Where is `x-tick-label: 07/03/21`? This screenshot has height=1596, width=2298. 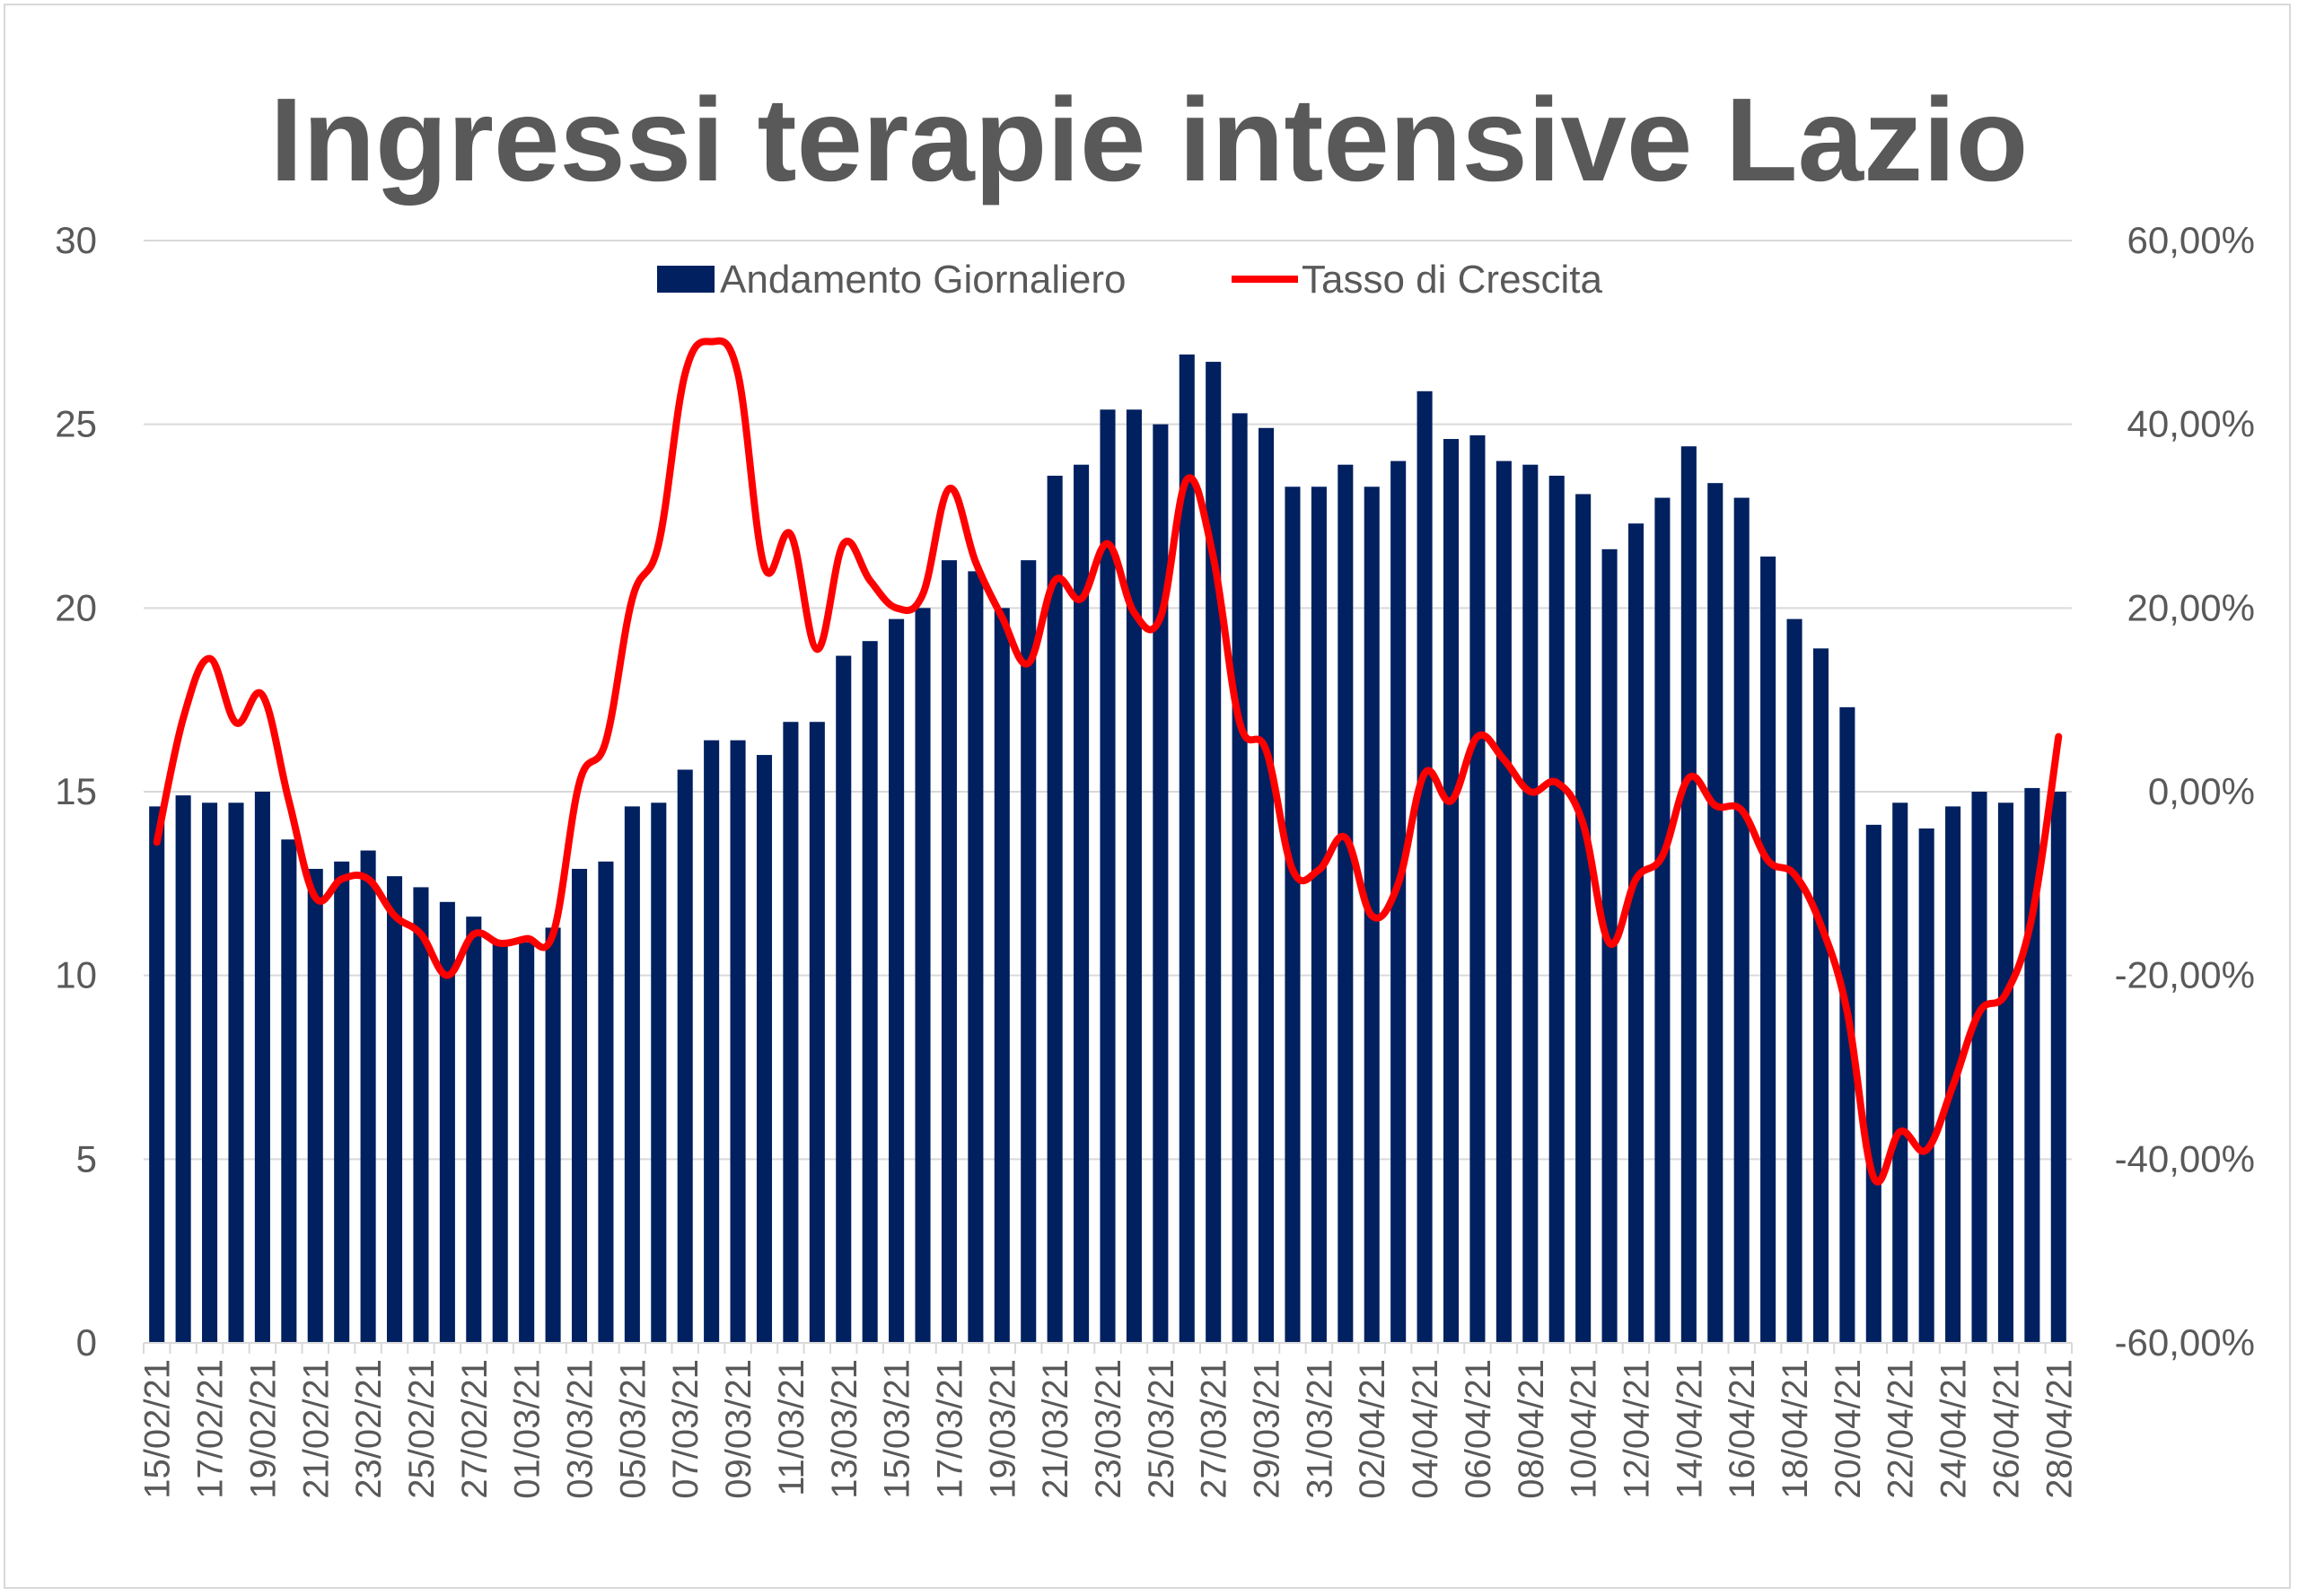
x-tick-label: 07/03/21 is located at coordinates (686, 1429).